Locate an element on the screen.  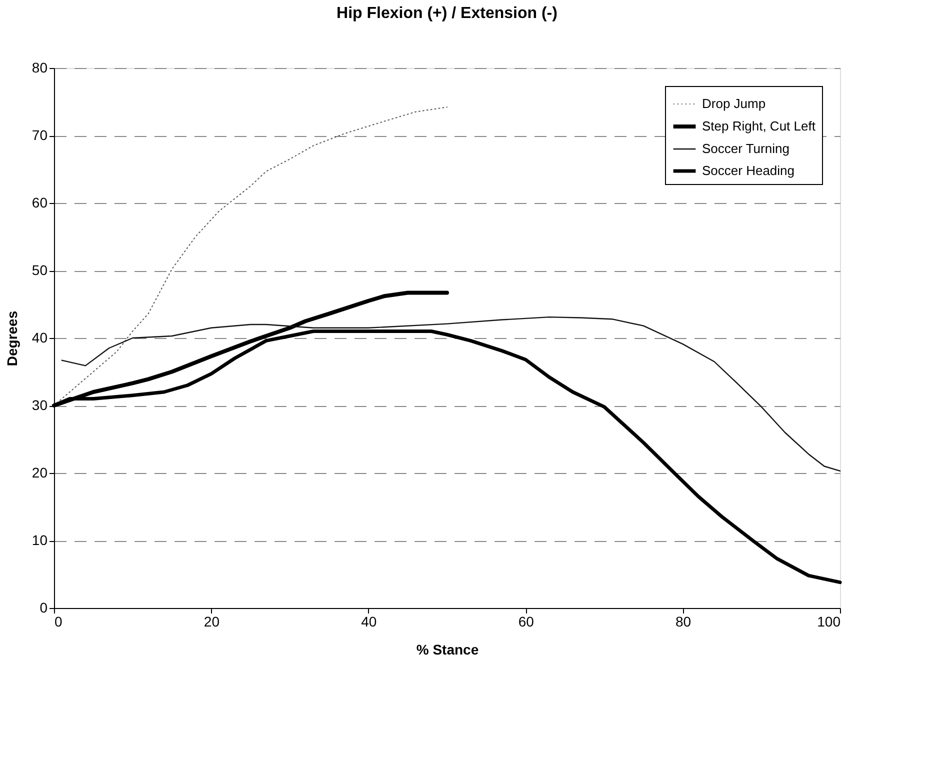
y-tick-label: 60 is located at coordinates (40, 202).